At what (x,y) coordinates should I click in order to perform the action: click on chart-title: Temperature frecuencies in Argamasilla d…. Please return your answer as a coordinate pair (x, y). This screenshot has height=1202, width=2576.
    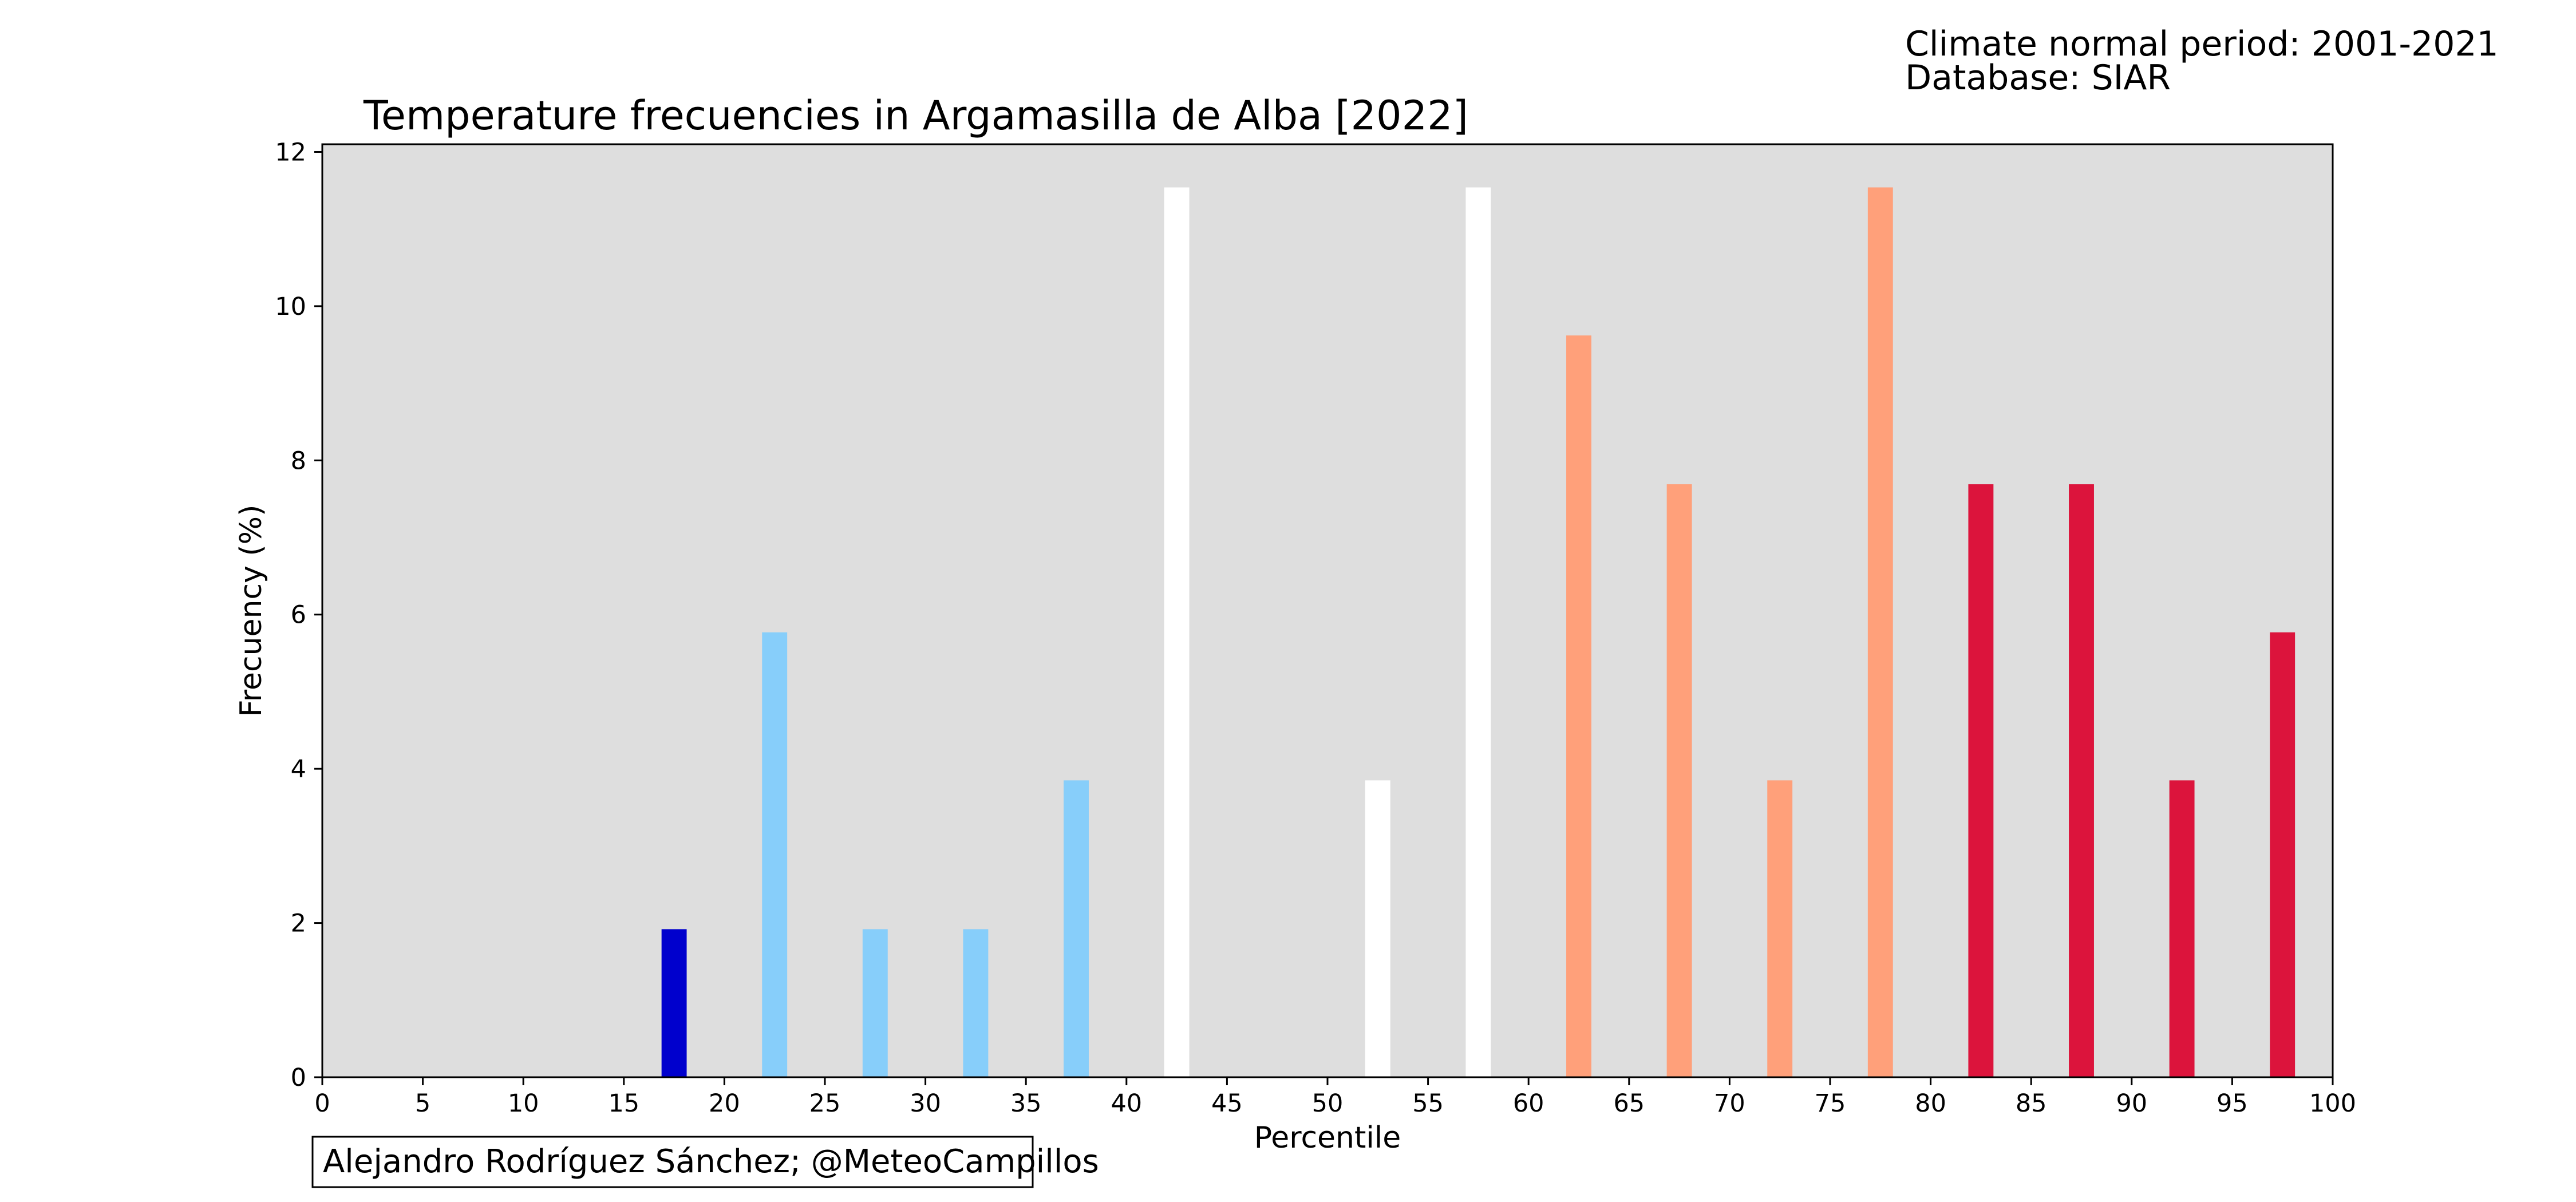
    Looking at the image, I should click on (915, 116).